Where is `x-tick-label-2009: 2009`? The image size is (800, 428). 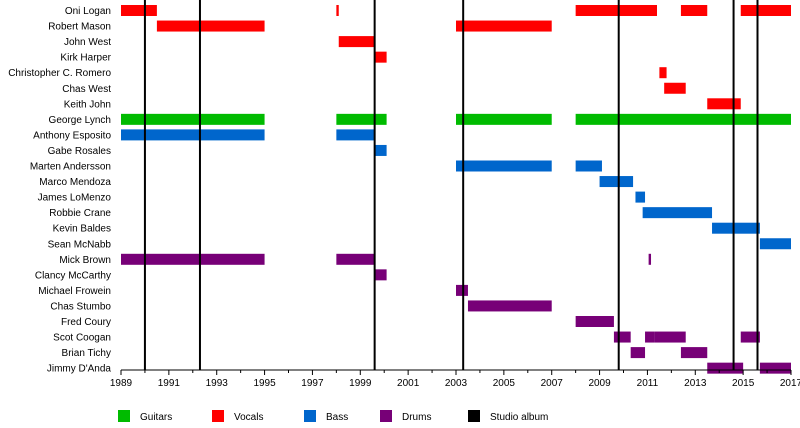
x-tick-label-2009: 2009 is located at coordinates (599, 383).